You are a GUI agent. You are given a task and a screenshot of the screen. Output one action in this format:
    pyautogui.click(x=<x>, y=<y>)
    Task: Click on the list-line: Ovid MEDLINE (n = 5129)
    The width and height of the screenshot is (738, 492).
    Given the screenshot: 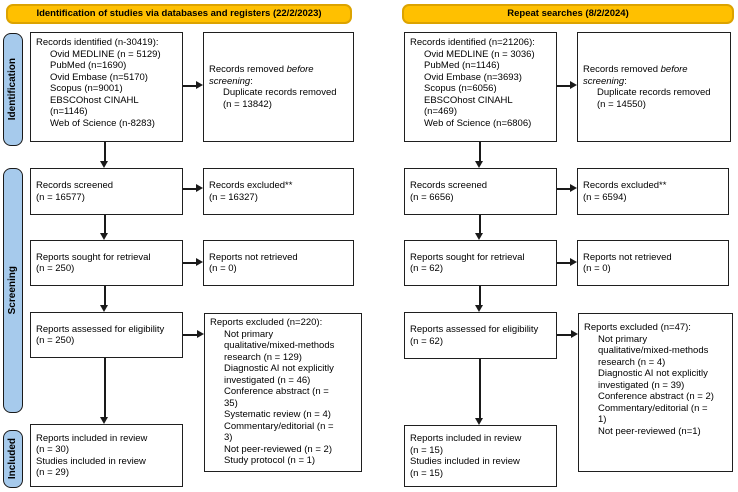 What is the action you would take?
    pyautogui.click(x=105, y=54)
    